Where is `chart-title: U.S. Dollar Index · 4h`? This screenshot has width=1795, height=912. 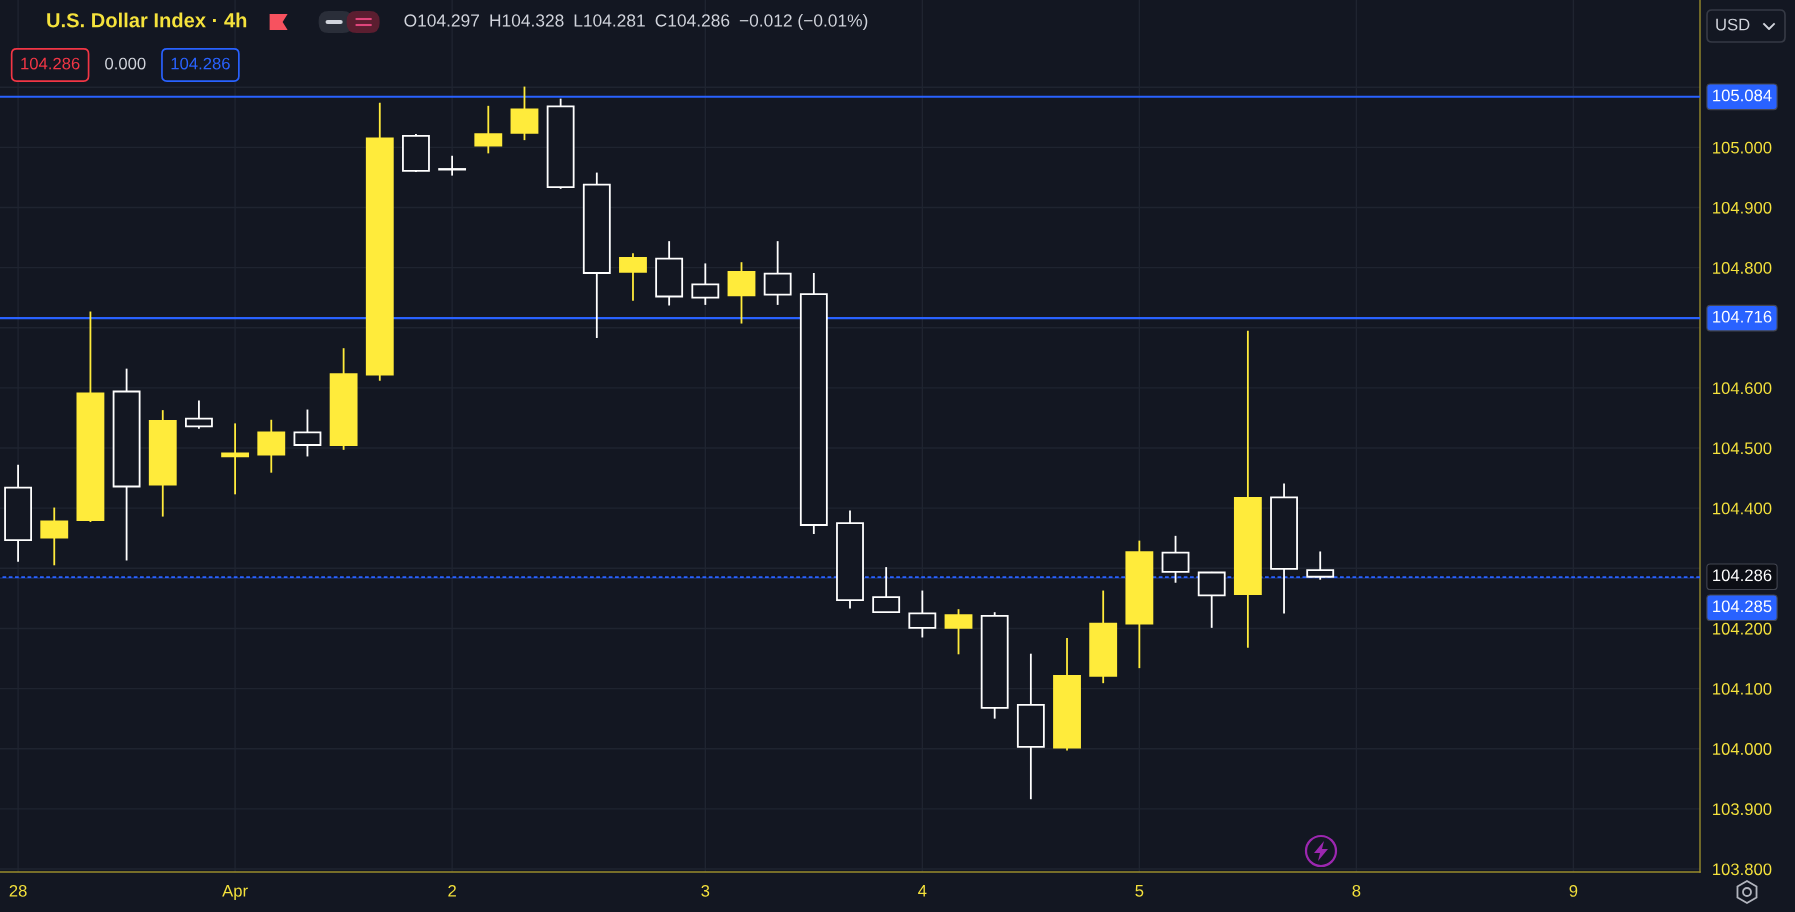
chart-title: U.S. Dollar Index · 4h is located at coordinates (147, 20).